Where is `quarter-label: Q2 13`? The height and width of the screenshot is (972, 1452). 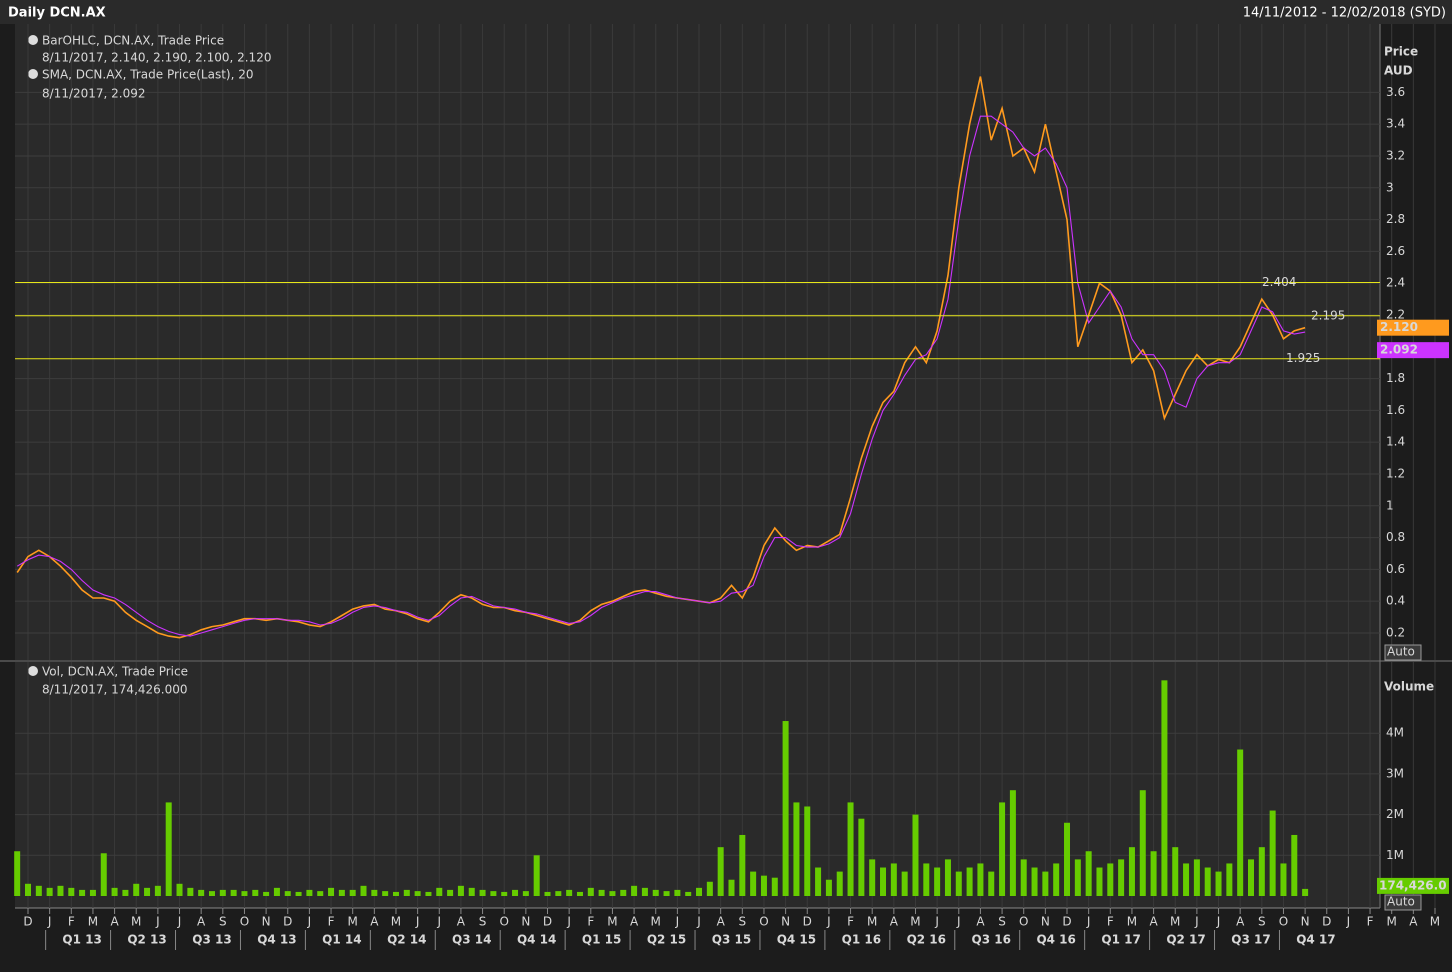
quarter-label: Q2 13 is located at coordinates (146, 940).